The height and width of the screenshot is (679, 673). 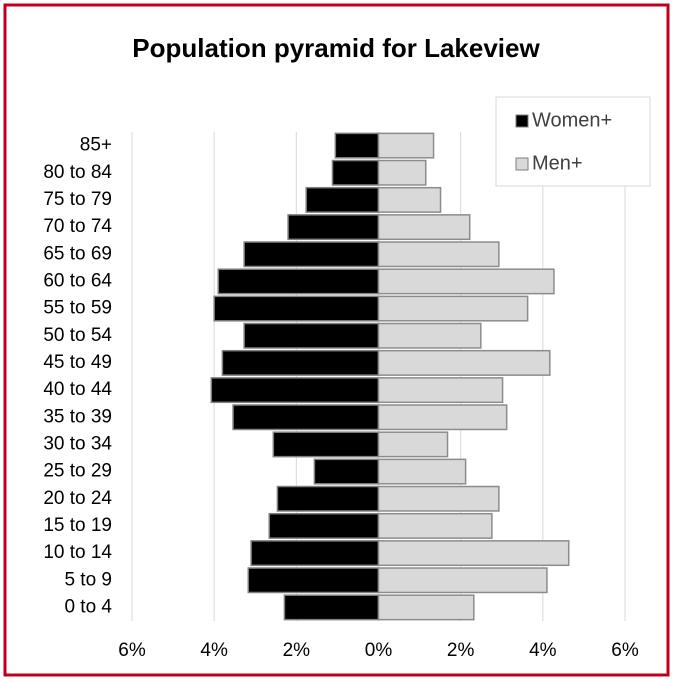 I want to click on y-tick-label: 60 to 64, so click(x=77, y=280).